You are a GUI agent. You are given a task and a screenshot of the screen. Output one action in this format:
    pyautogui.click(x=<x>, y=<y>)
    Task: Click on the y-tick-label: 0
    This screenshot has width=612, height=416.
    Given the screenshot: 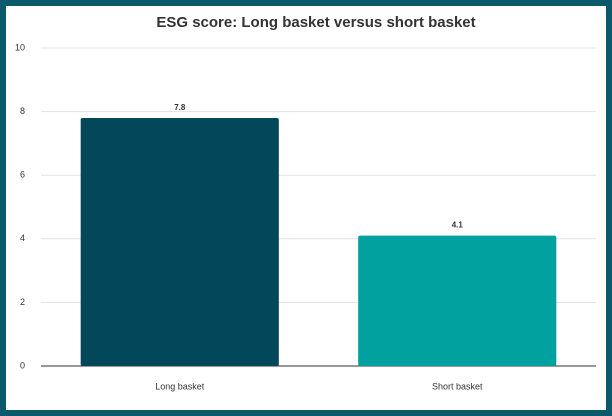 What is the action you would take?
    pyautogui.click(x=22, y=365)
    